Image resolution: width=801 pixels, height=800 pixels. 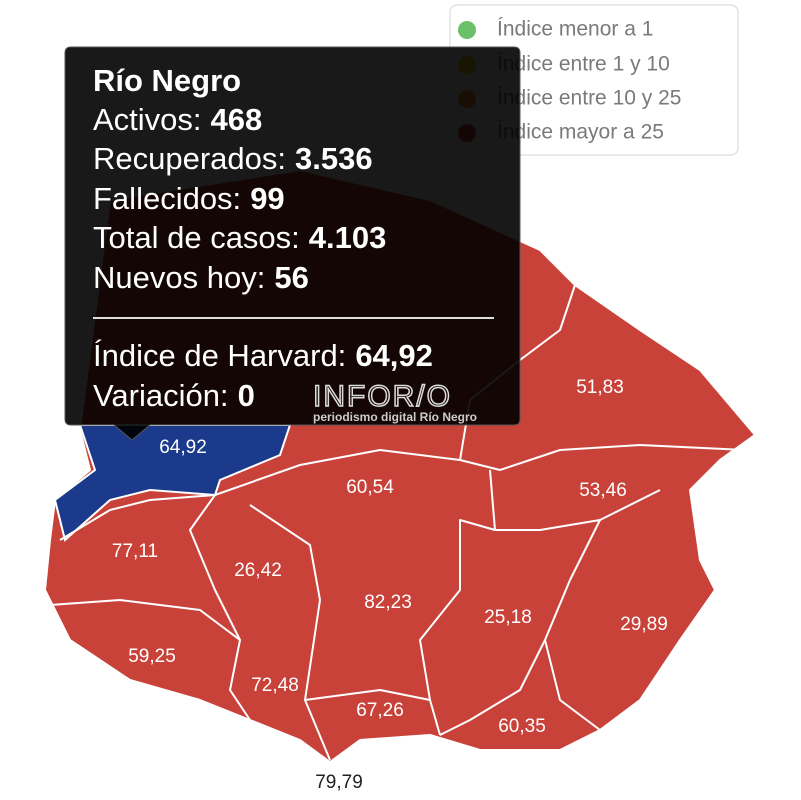 I want to click on row-label: Índice de Harvard:, so click(x=219, y=355).